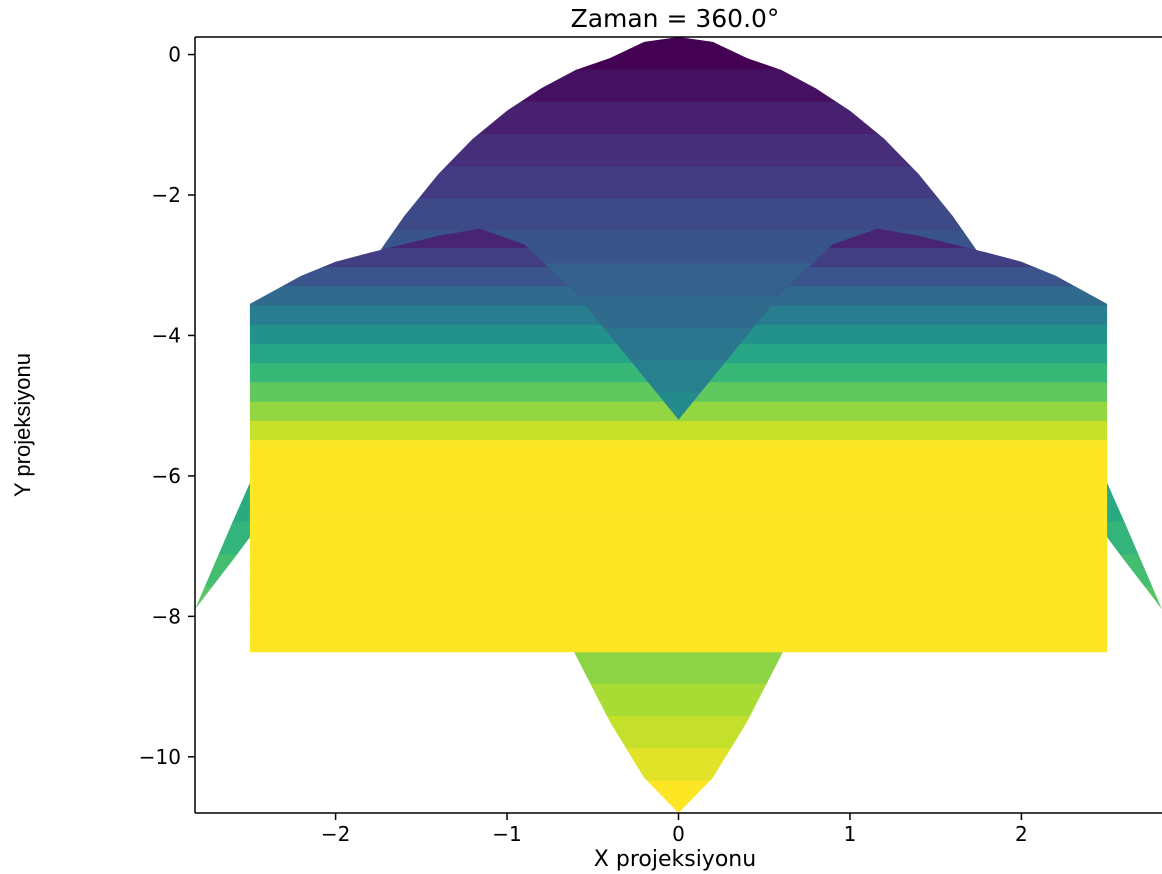 The image size is (1162, 874). I want to click on y-tick-label: −10, so click(160, 757).